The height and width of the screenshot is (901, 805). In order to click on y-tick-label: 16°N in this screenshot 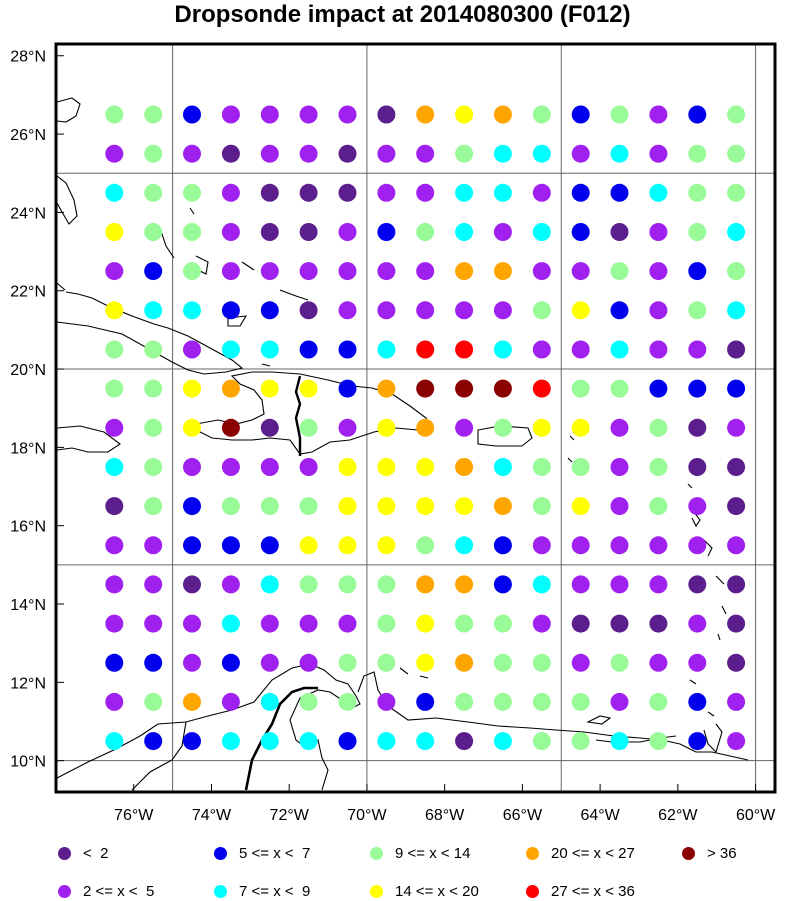, I will do `click(28, 527)`.